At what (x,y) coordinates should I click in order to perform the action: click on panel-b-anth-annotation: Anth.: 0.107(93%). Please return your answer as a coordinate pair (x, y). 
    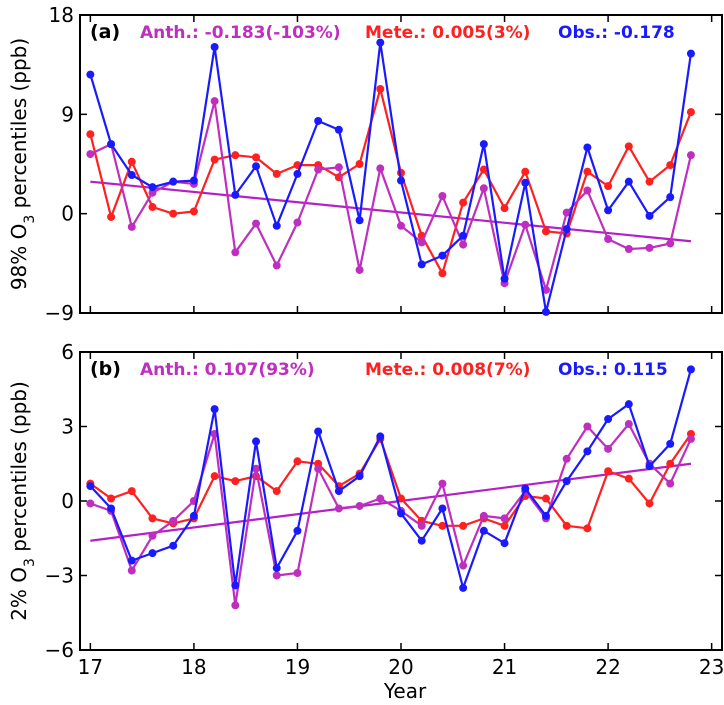
    Looking at the image, I should click on (227, 370).